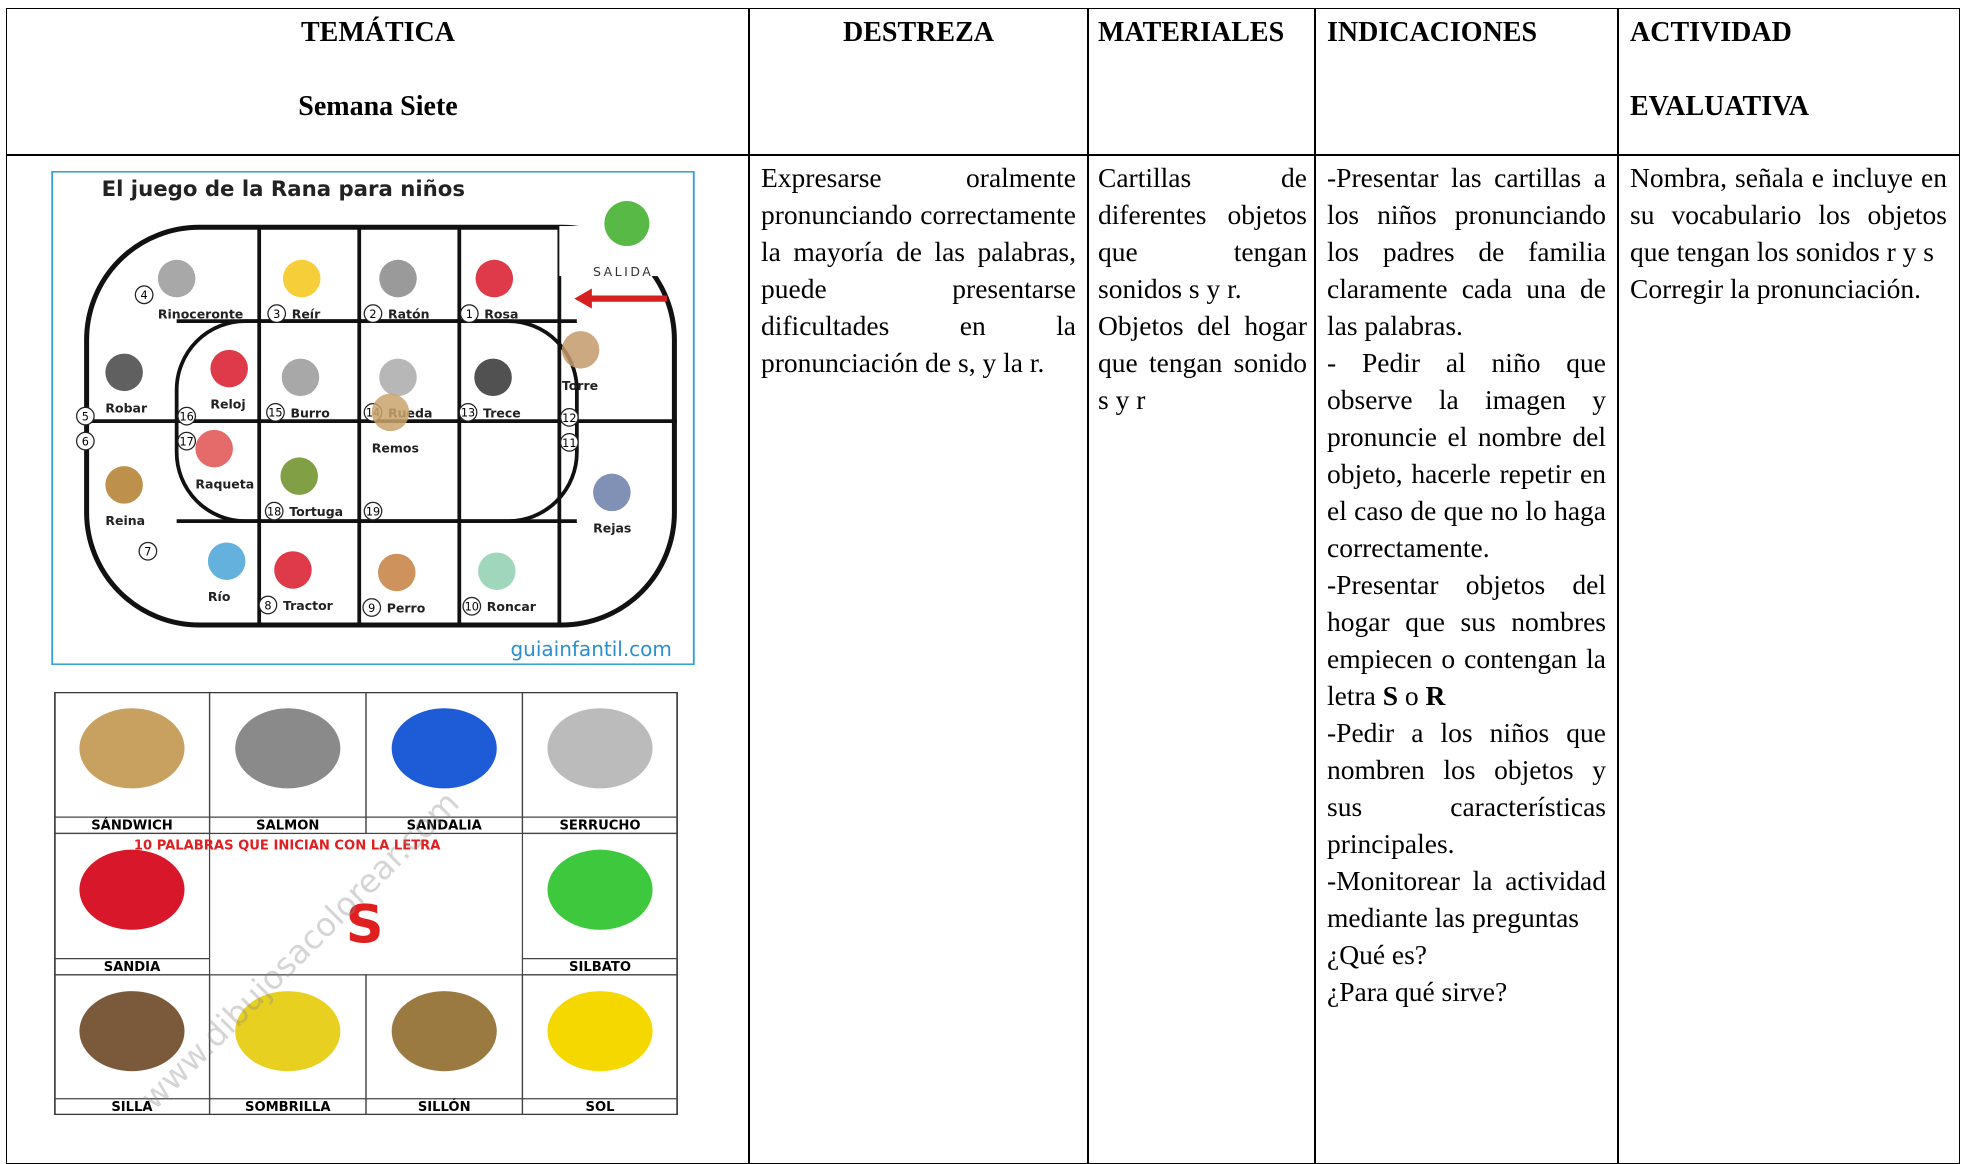 The height and width of the screenshot is (1164, 1964). Describe the element at coordinates (1435, 695) in the screenshot. I see `text-run: R` at that location.